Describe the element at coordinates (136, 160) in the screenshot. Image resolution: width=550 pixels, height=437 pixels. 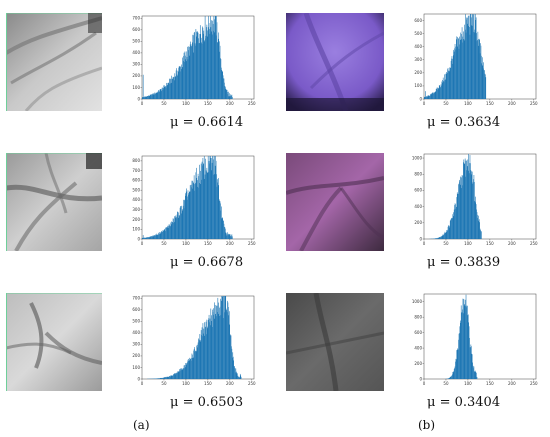
I see `histogram-a2-ytick-label: 800` at that location.